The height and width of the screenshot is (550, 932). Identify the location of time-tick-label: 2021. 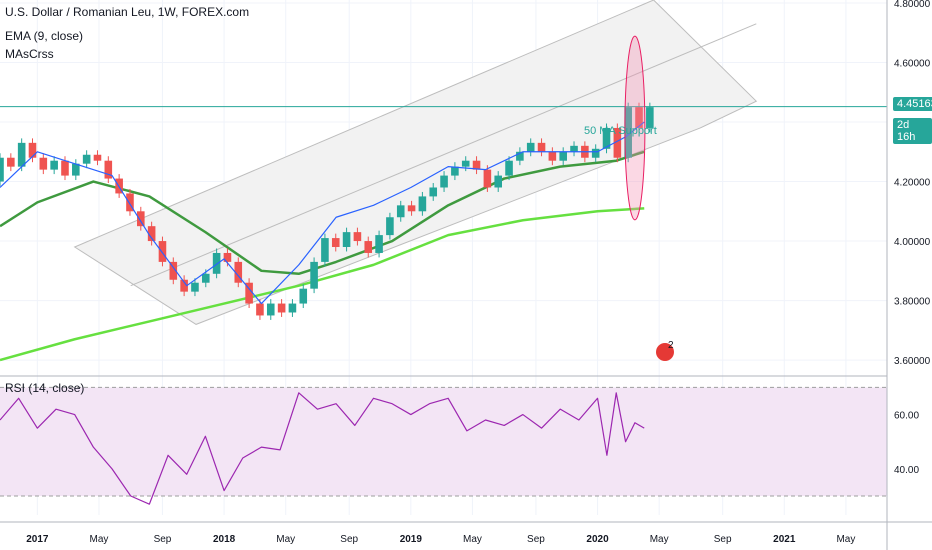
(784, 539).